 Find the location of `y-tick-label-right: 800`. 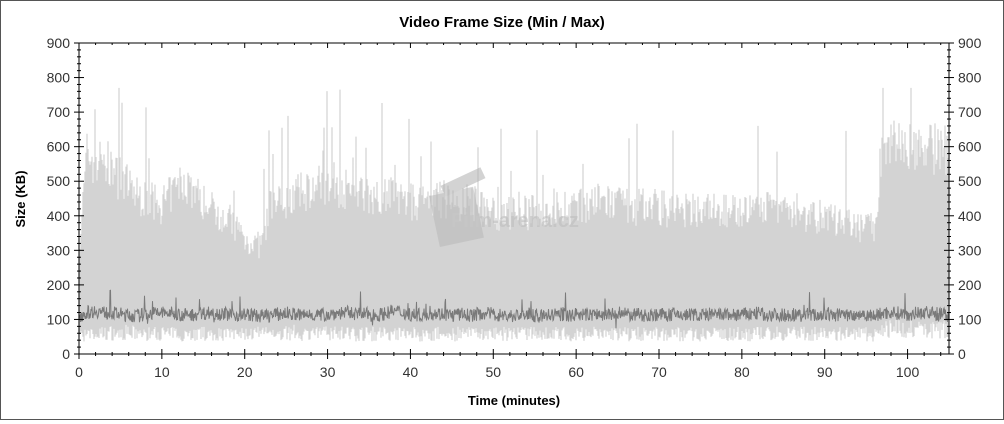

y-tick-label-right: 800 is located at coordinates (970, 78).